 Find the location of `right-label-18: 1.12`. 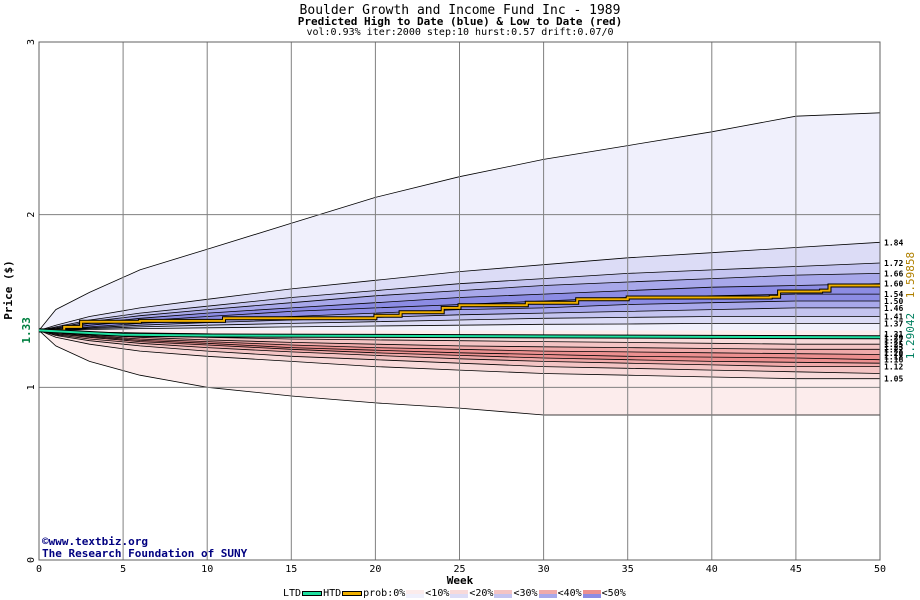

right-label-18: 1.12 is located at coordinates (893, 367).